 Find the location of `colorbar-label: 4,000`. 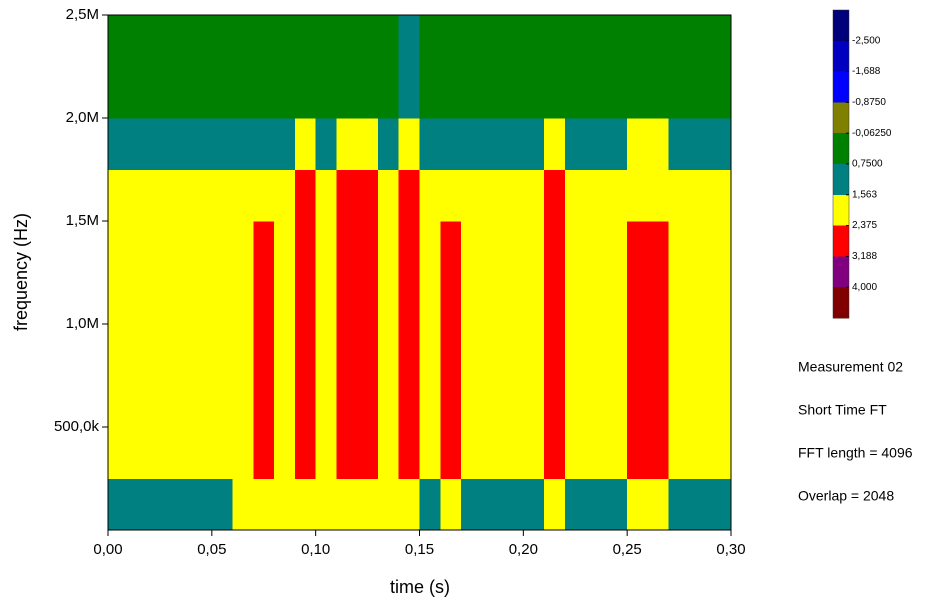

colorbar-label: 4,000 is located at coordinates (864, 287).